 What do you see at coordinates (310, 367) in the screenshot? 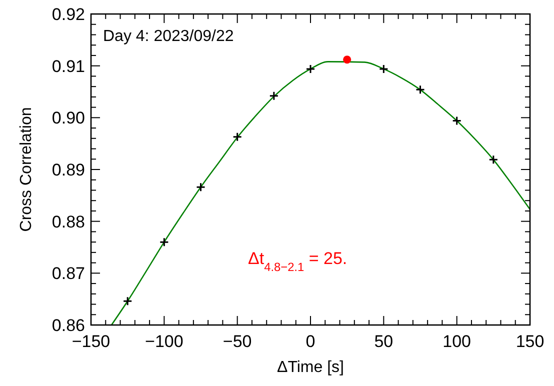
I see `x-axis-title: ΔTime [s]` at bounding box center [310, 367].